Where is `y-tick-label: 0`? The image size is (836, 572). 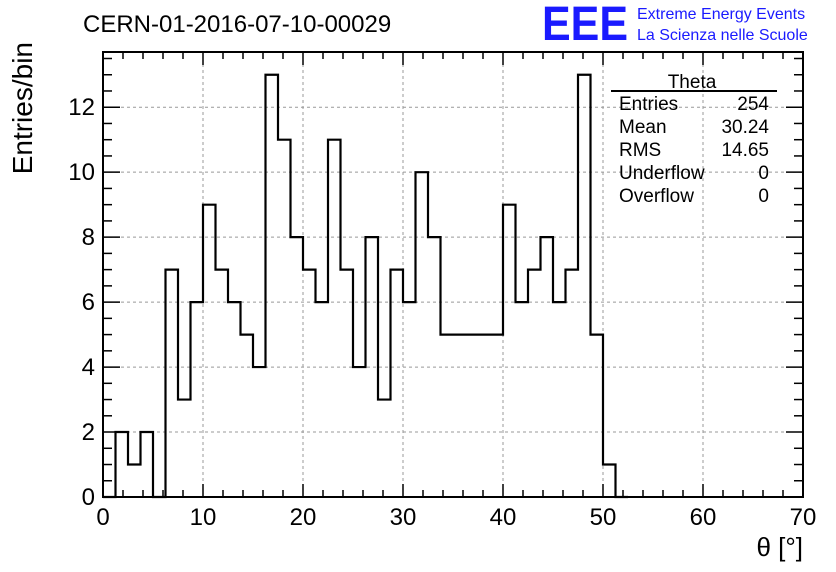 y-tick-label: 0 is located at coordinates (88, 497).